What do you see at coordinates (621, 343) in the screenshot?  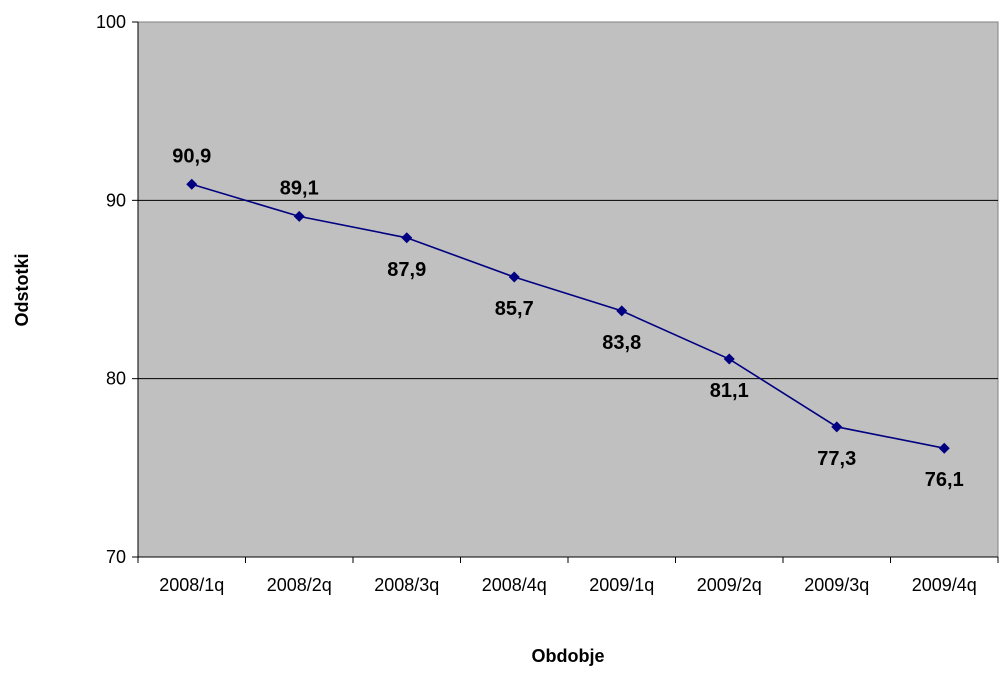 I see `data-label: 83,8` at bounding box center [621, 343].